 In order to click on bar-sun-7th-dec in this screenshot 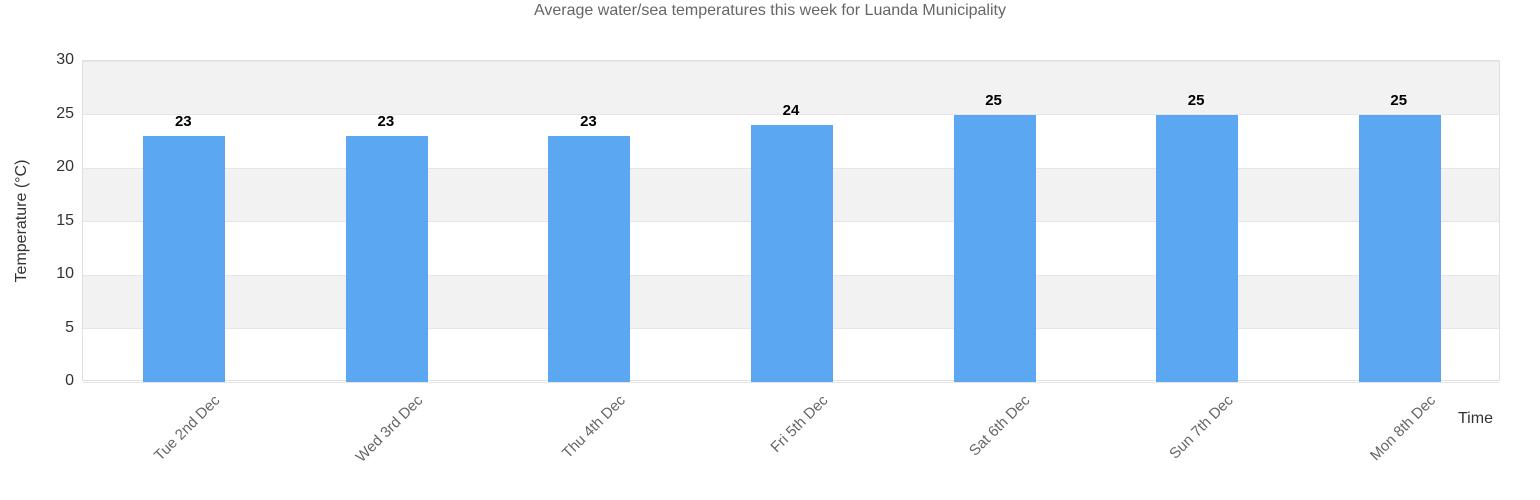, I will do `click(1197, 248)`.